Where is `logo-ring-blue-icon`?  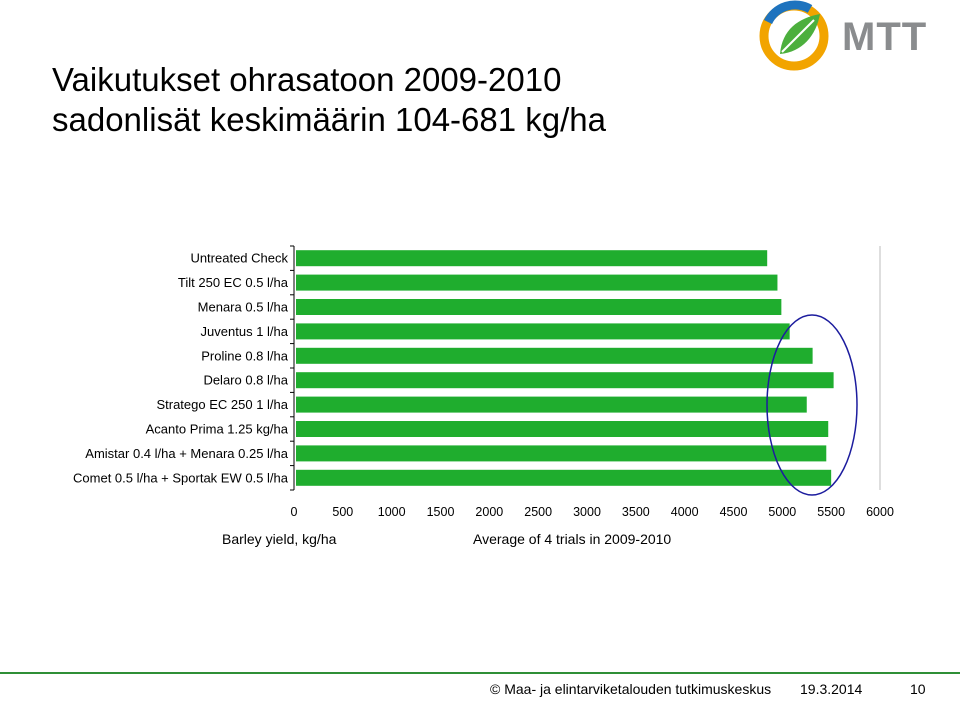
logo-ring-blue-icon is located at coordinates (788, 12).